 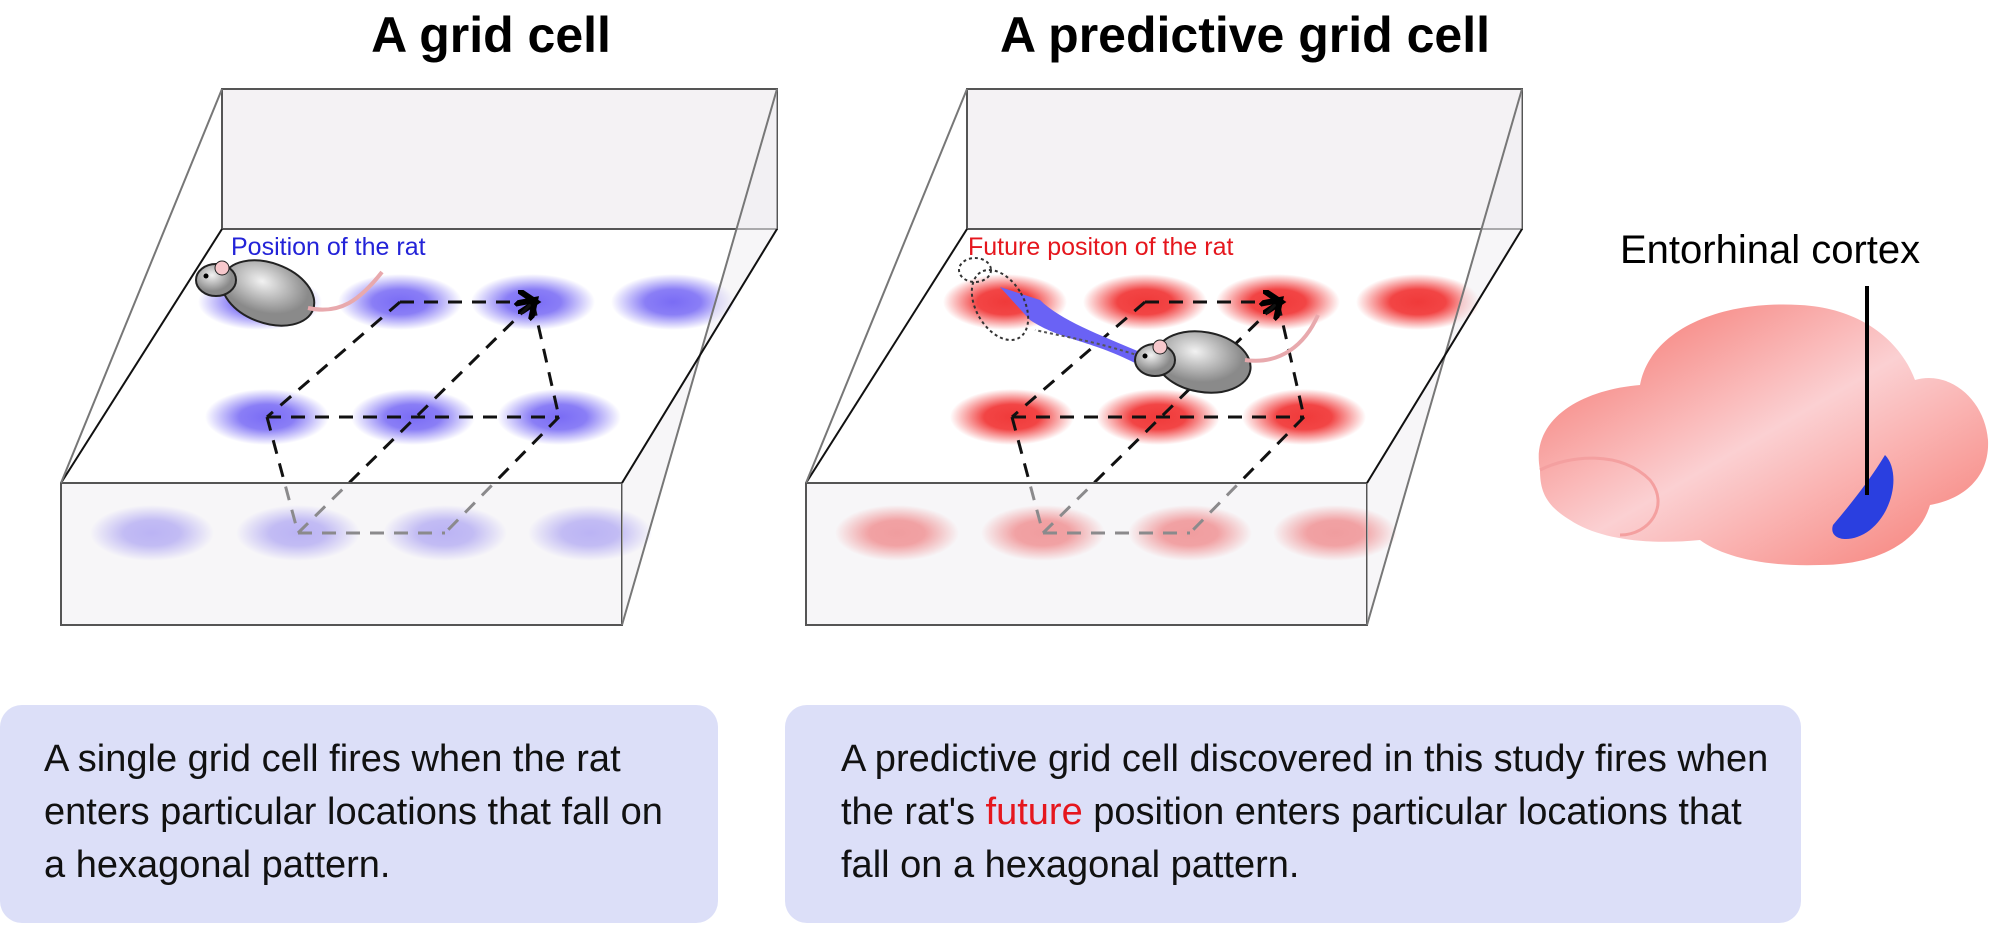 What do you see at coordinates (1101, 247) in the screenshot?
I see `label-future-position: Future positon of the rat` at bounding box center [1101, 247].